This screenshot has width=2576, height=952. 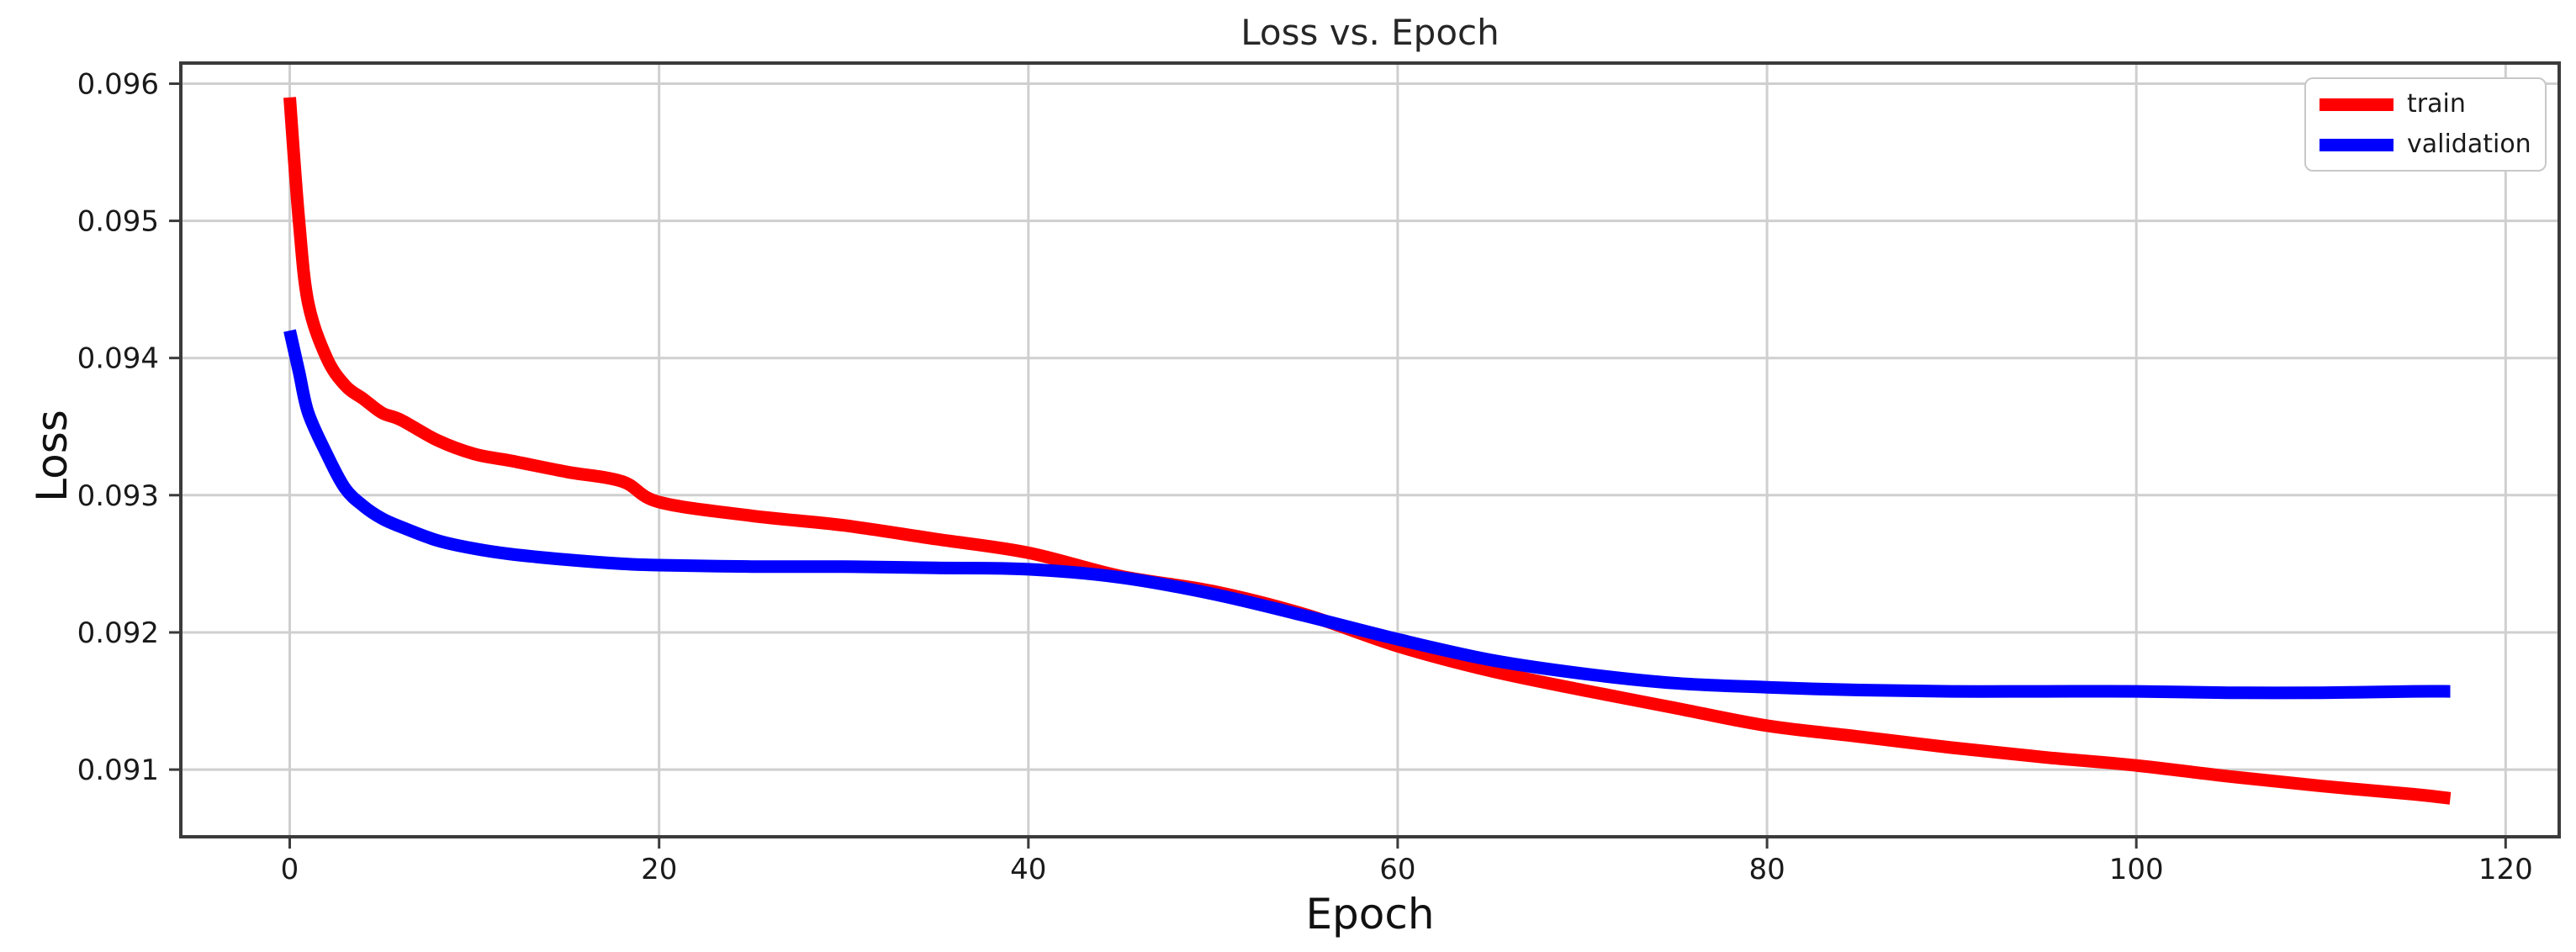 What do you see at coordinates (2136, 869) in the screenshot?
I see `x-tick-label: 100` at bounding box center [2136, 869].